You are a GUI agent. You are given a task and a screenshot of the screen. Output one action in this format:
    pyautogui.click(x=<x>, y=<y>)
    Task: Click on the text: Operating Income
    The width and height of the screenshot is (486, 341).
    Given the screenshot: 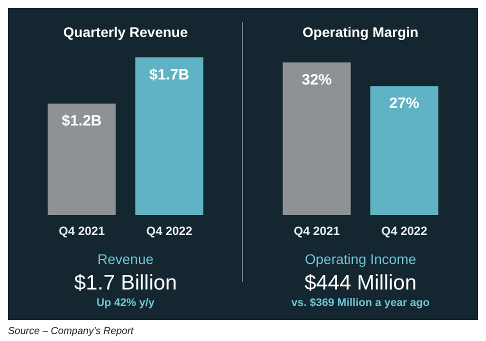 What is the action you would take?
    pyautogui.click(x=360, y=259)
    